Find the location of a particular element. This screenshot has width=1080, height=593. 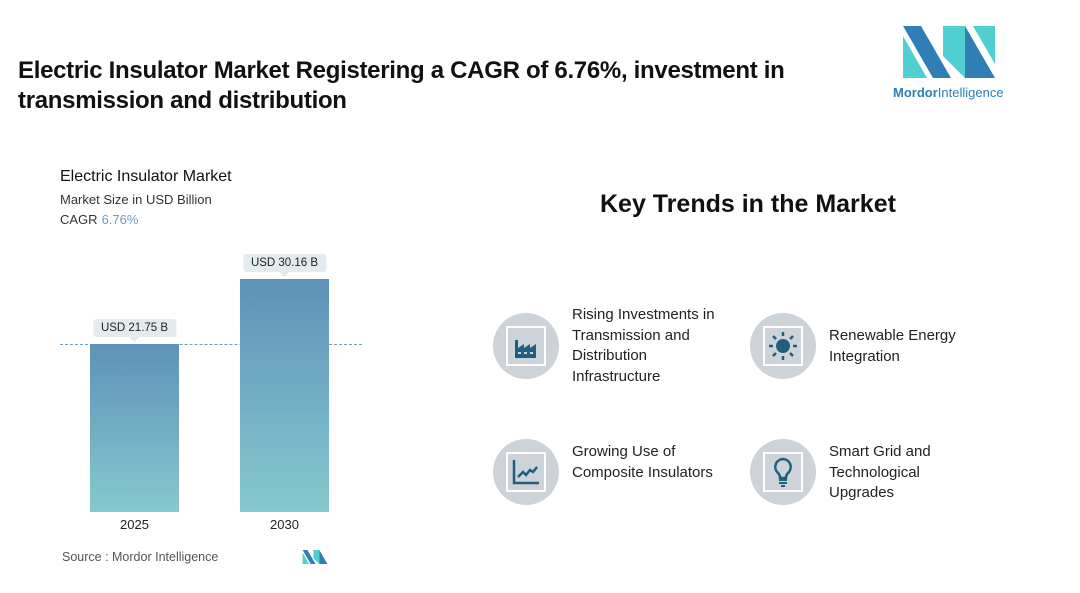

trend-item-4: Smart Grid and Technological Upgrades is located at coordinates (880, 472).